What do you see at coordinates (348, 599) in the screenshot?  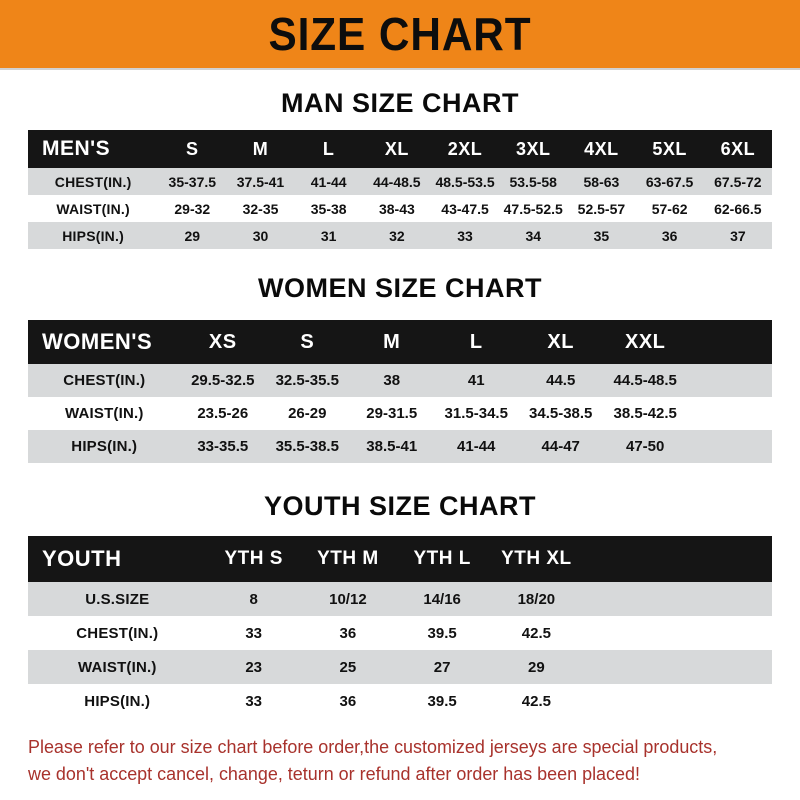 I see `youth-cell: 10/12` at bounding box center [348, 599].